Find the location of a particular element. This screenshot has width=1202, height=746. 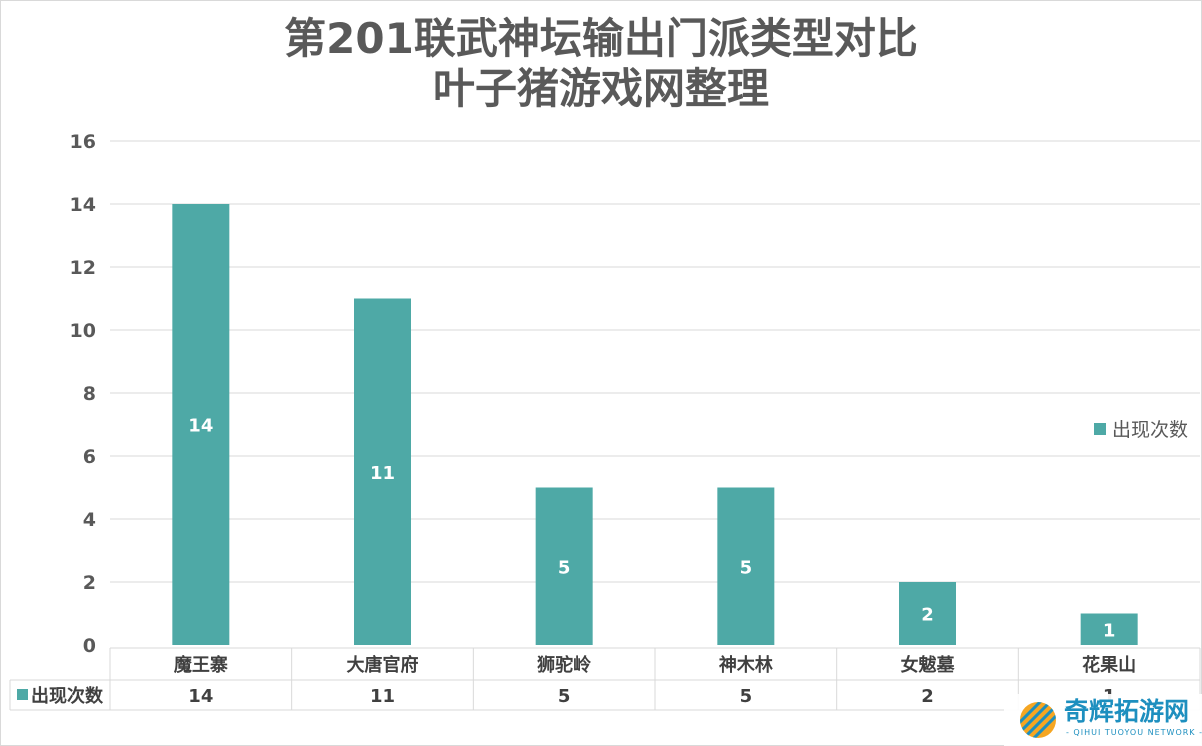

data-label: 2 is located at coordinates (927, 615).